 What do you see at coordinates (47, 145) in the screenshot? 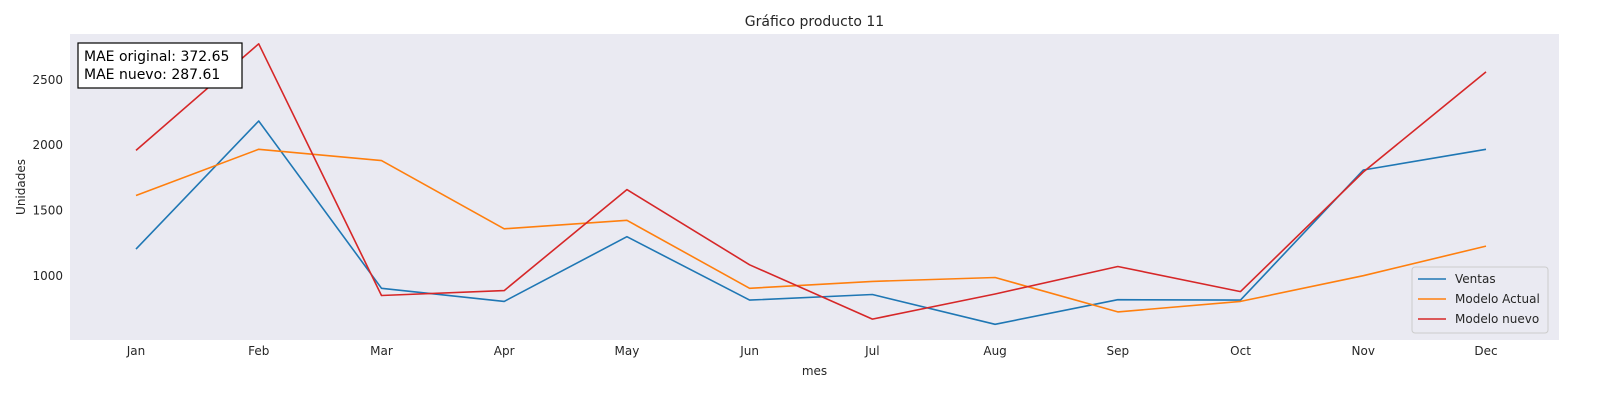
I see `y-tick-label: 2000` at bounding box center [47, 145].